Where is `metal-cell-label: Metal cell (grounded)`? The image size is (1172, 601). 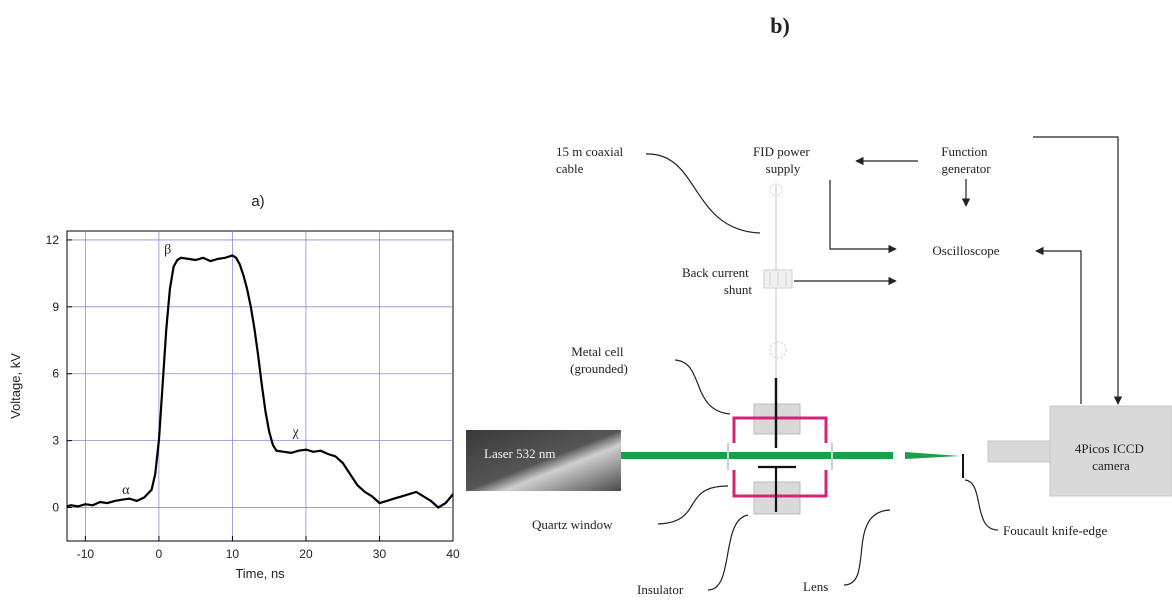 metal-cell-label: Metal cell (grounded) is located at coordinates (599, 360).